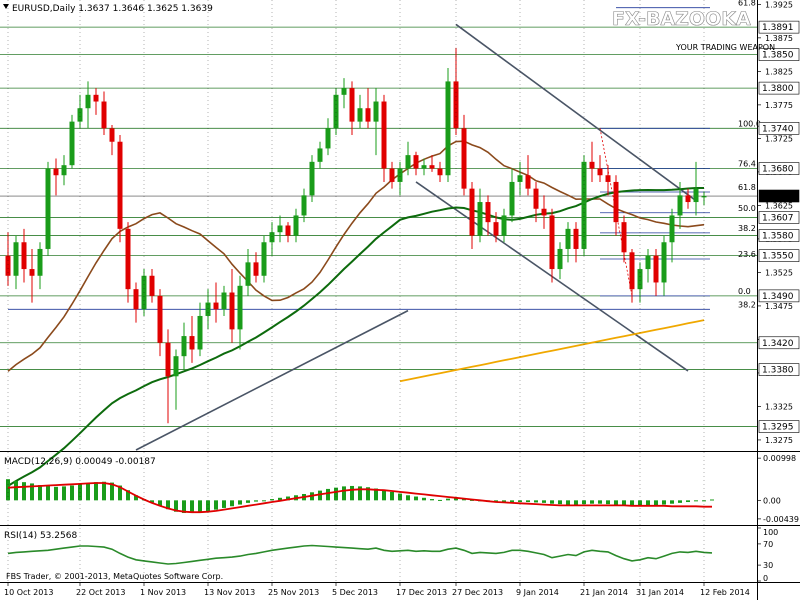 This screenshot has height=600, width=800. Describe the element at coordinates (778, 218) in the screenshot. I see `level-tag-label: 1.3607` at that location.